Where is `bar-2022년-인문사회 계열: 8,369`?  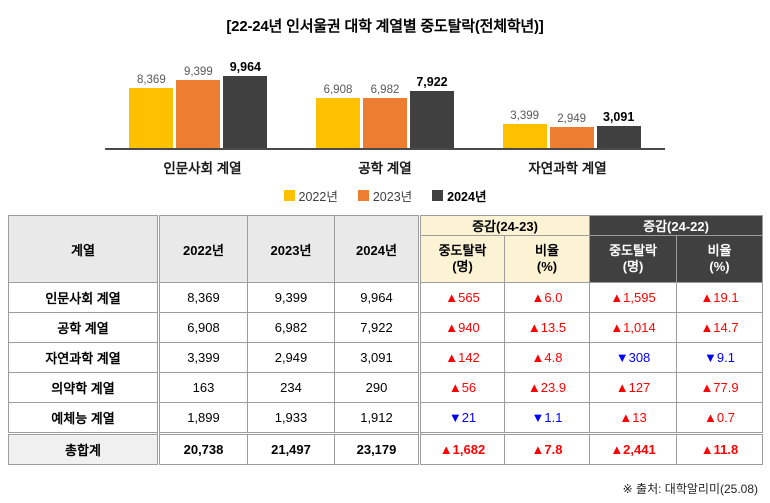 bar-2022년-인문사회 계열: 8,369 is located at coordinates (151, 111).